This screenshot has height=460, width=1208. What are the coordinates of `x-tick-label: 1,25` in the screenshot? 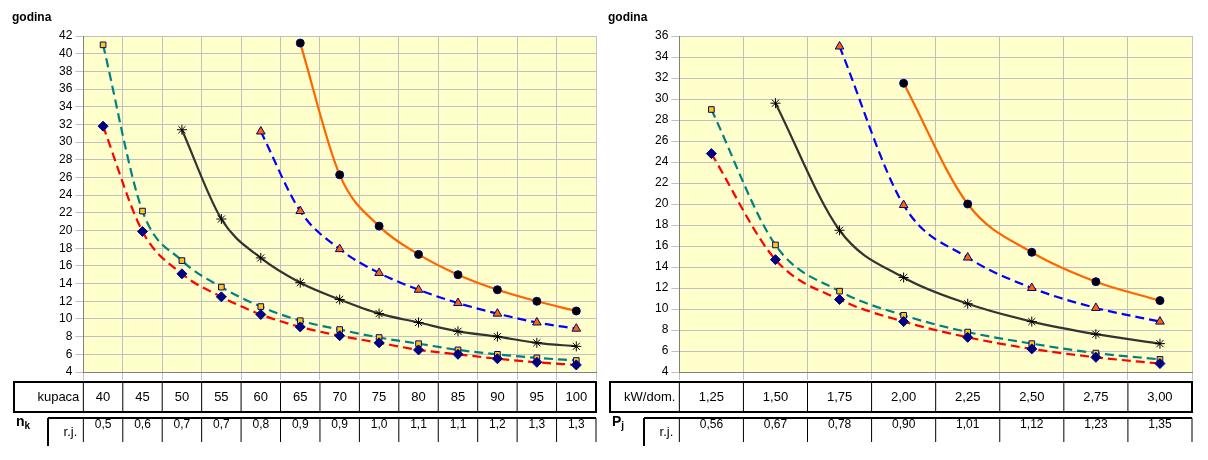 It's located at (711, 396).